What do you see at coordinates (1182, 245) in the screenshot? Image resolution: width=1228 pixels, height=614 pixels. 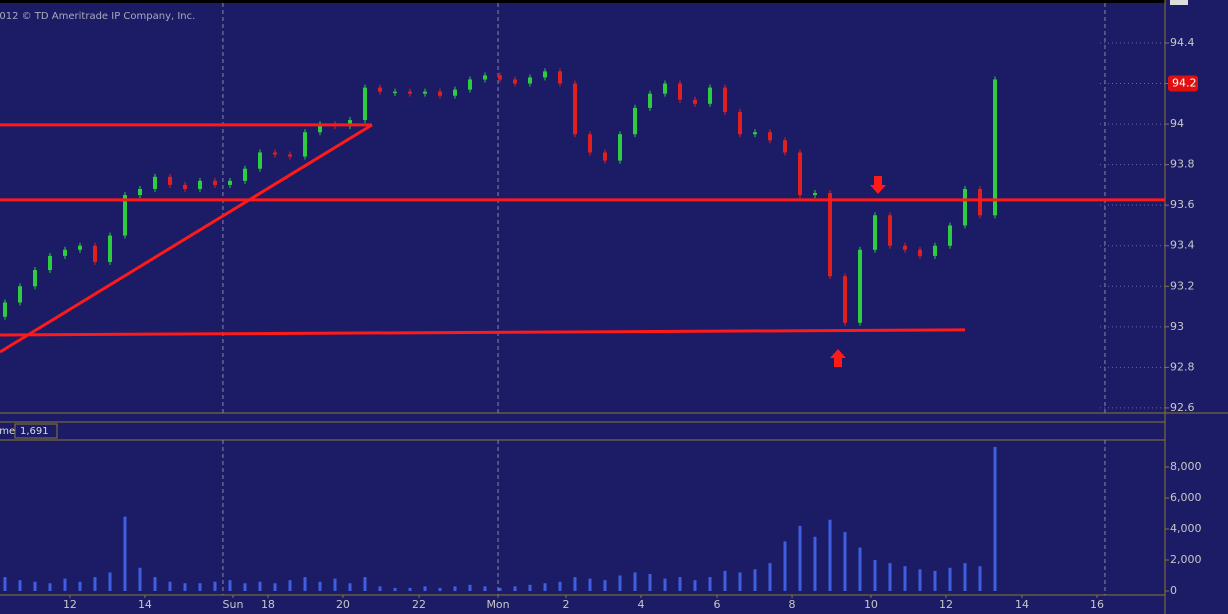 I see `y-tick-label: 93.4` at bounding box center [1182, 245].